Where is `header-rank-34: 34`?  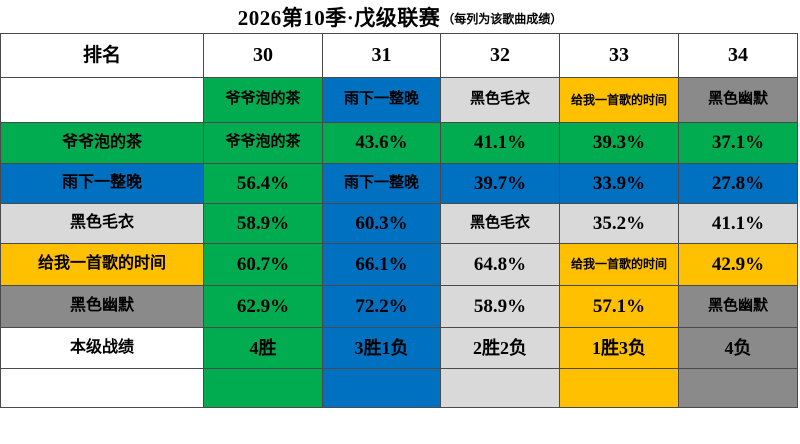
header-rank-34: 34 is located at coordinates (738, 55).